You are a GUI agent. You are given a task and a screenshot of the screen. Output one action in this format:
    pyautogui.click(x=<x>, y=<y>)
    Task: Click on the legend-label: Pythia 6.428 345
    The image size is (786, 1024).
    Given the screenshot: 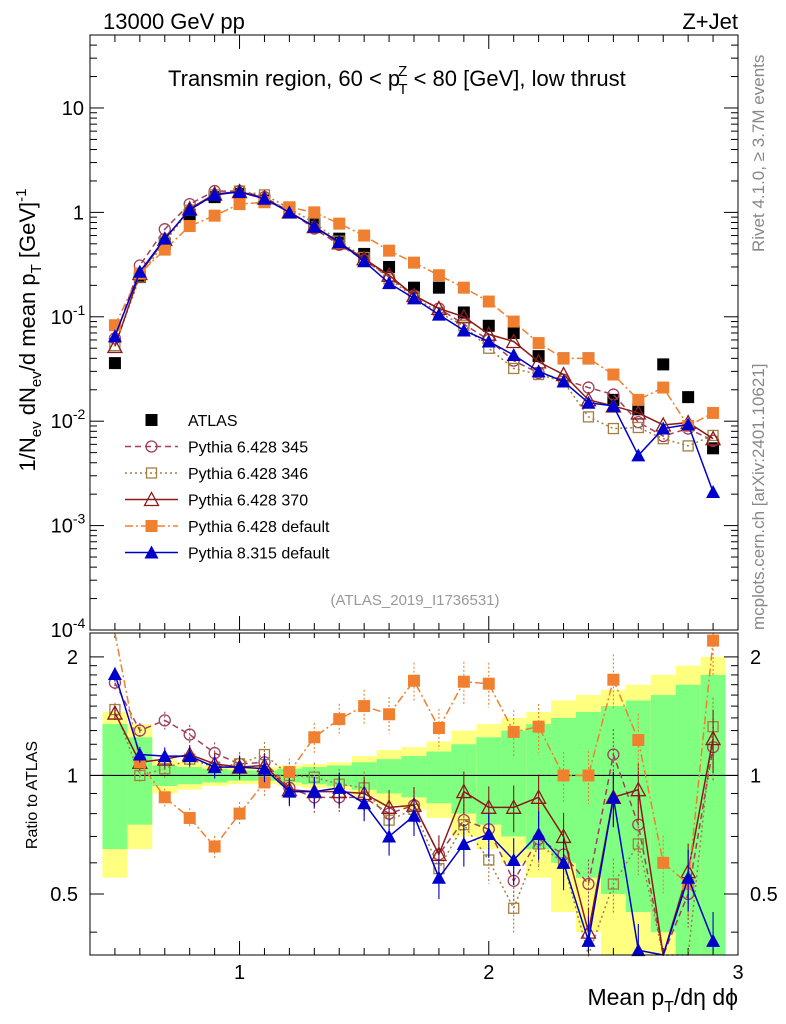 What is the action you would take?
    pyautogui.click(x=248, y=448)
    